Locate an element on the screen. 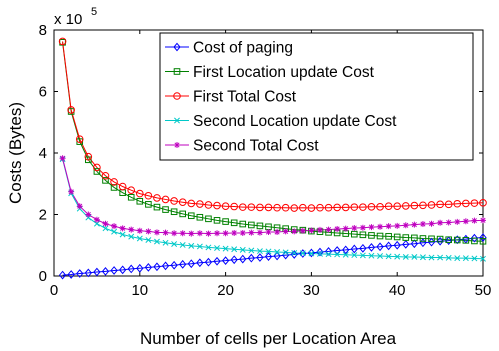 The width and height of the screenshot is (499, 351). y-tick-label: 0 is located at coordinates (43, 276).